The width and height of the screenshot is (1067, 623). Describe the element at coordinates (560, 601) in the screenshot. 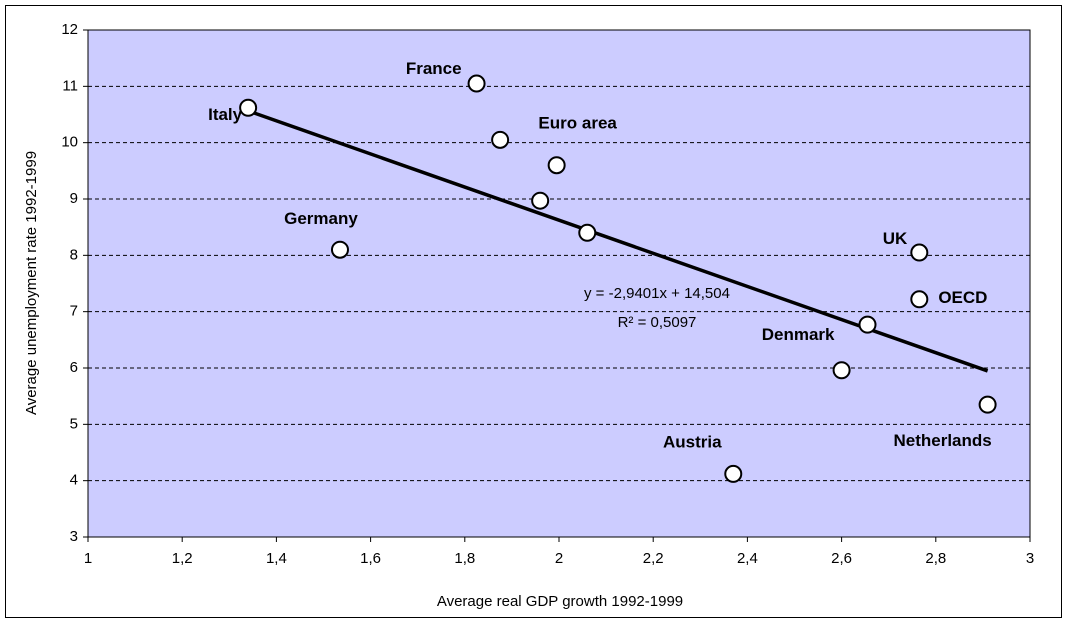

I see `x-axis-title: Average real GDP growth 1992-1999` at that location.